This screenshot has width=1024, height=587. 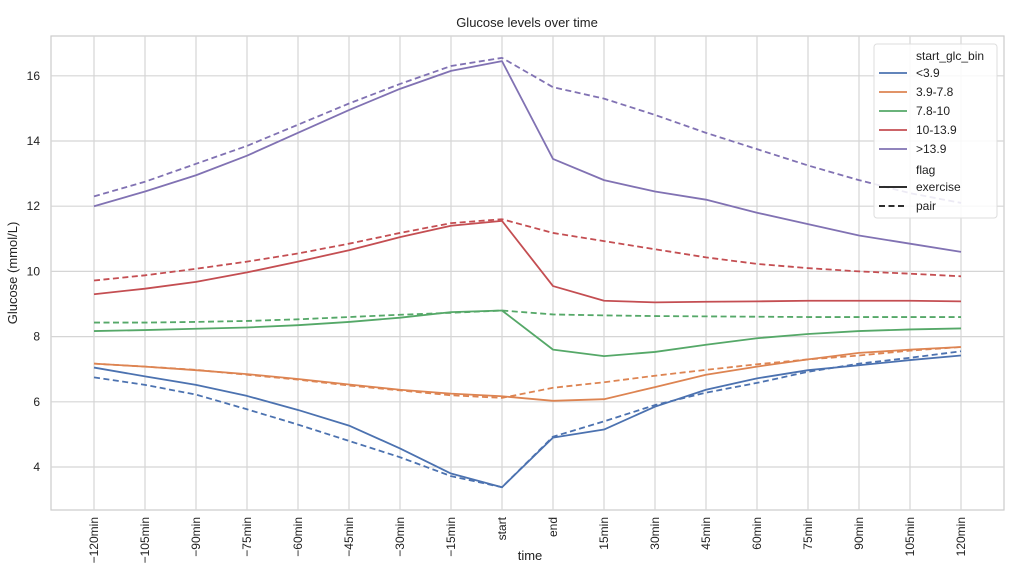 What do you see at coordinates (451, 537) in the screenshot?
I see `x-tick-label: −15min` at bounding box center [451, 537].